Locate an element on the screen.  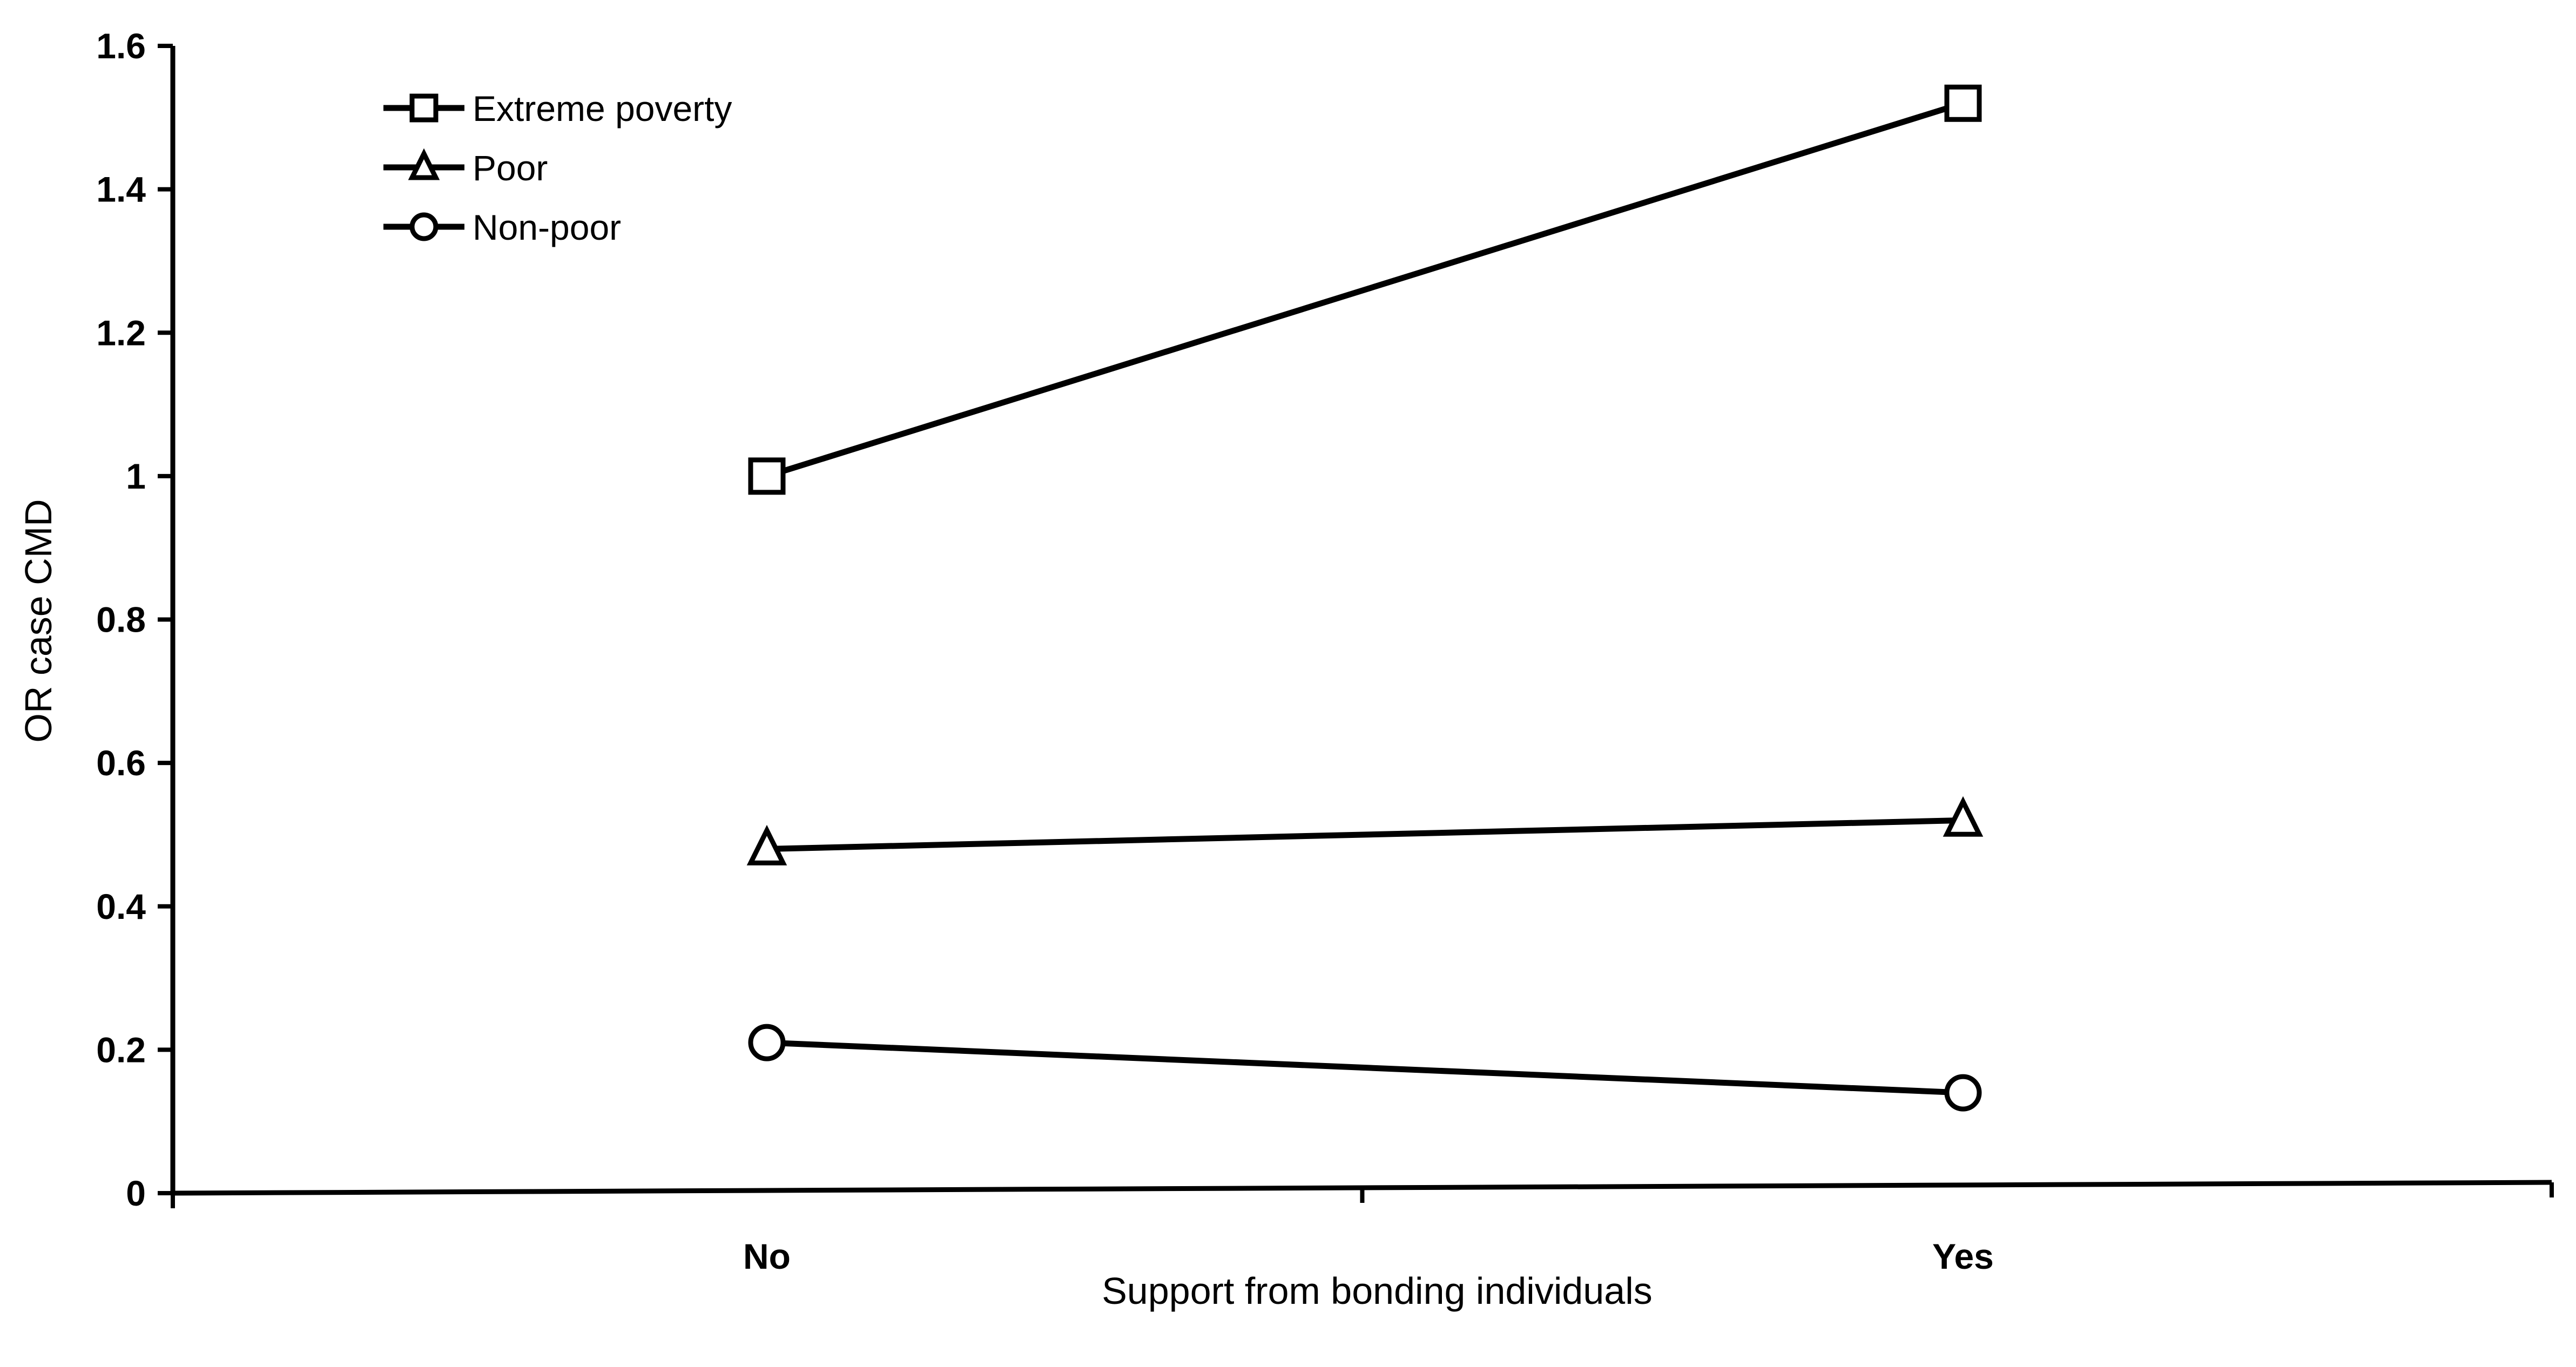
y-tick-label: 0 is located at coordinates (136, 1193).